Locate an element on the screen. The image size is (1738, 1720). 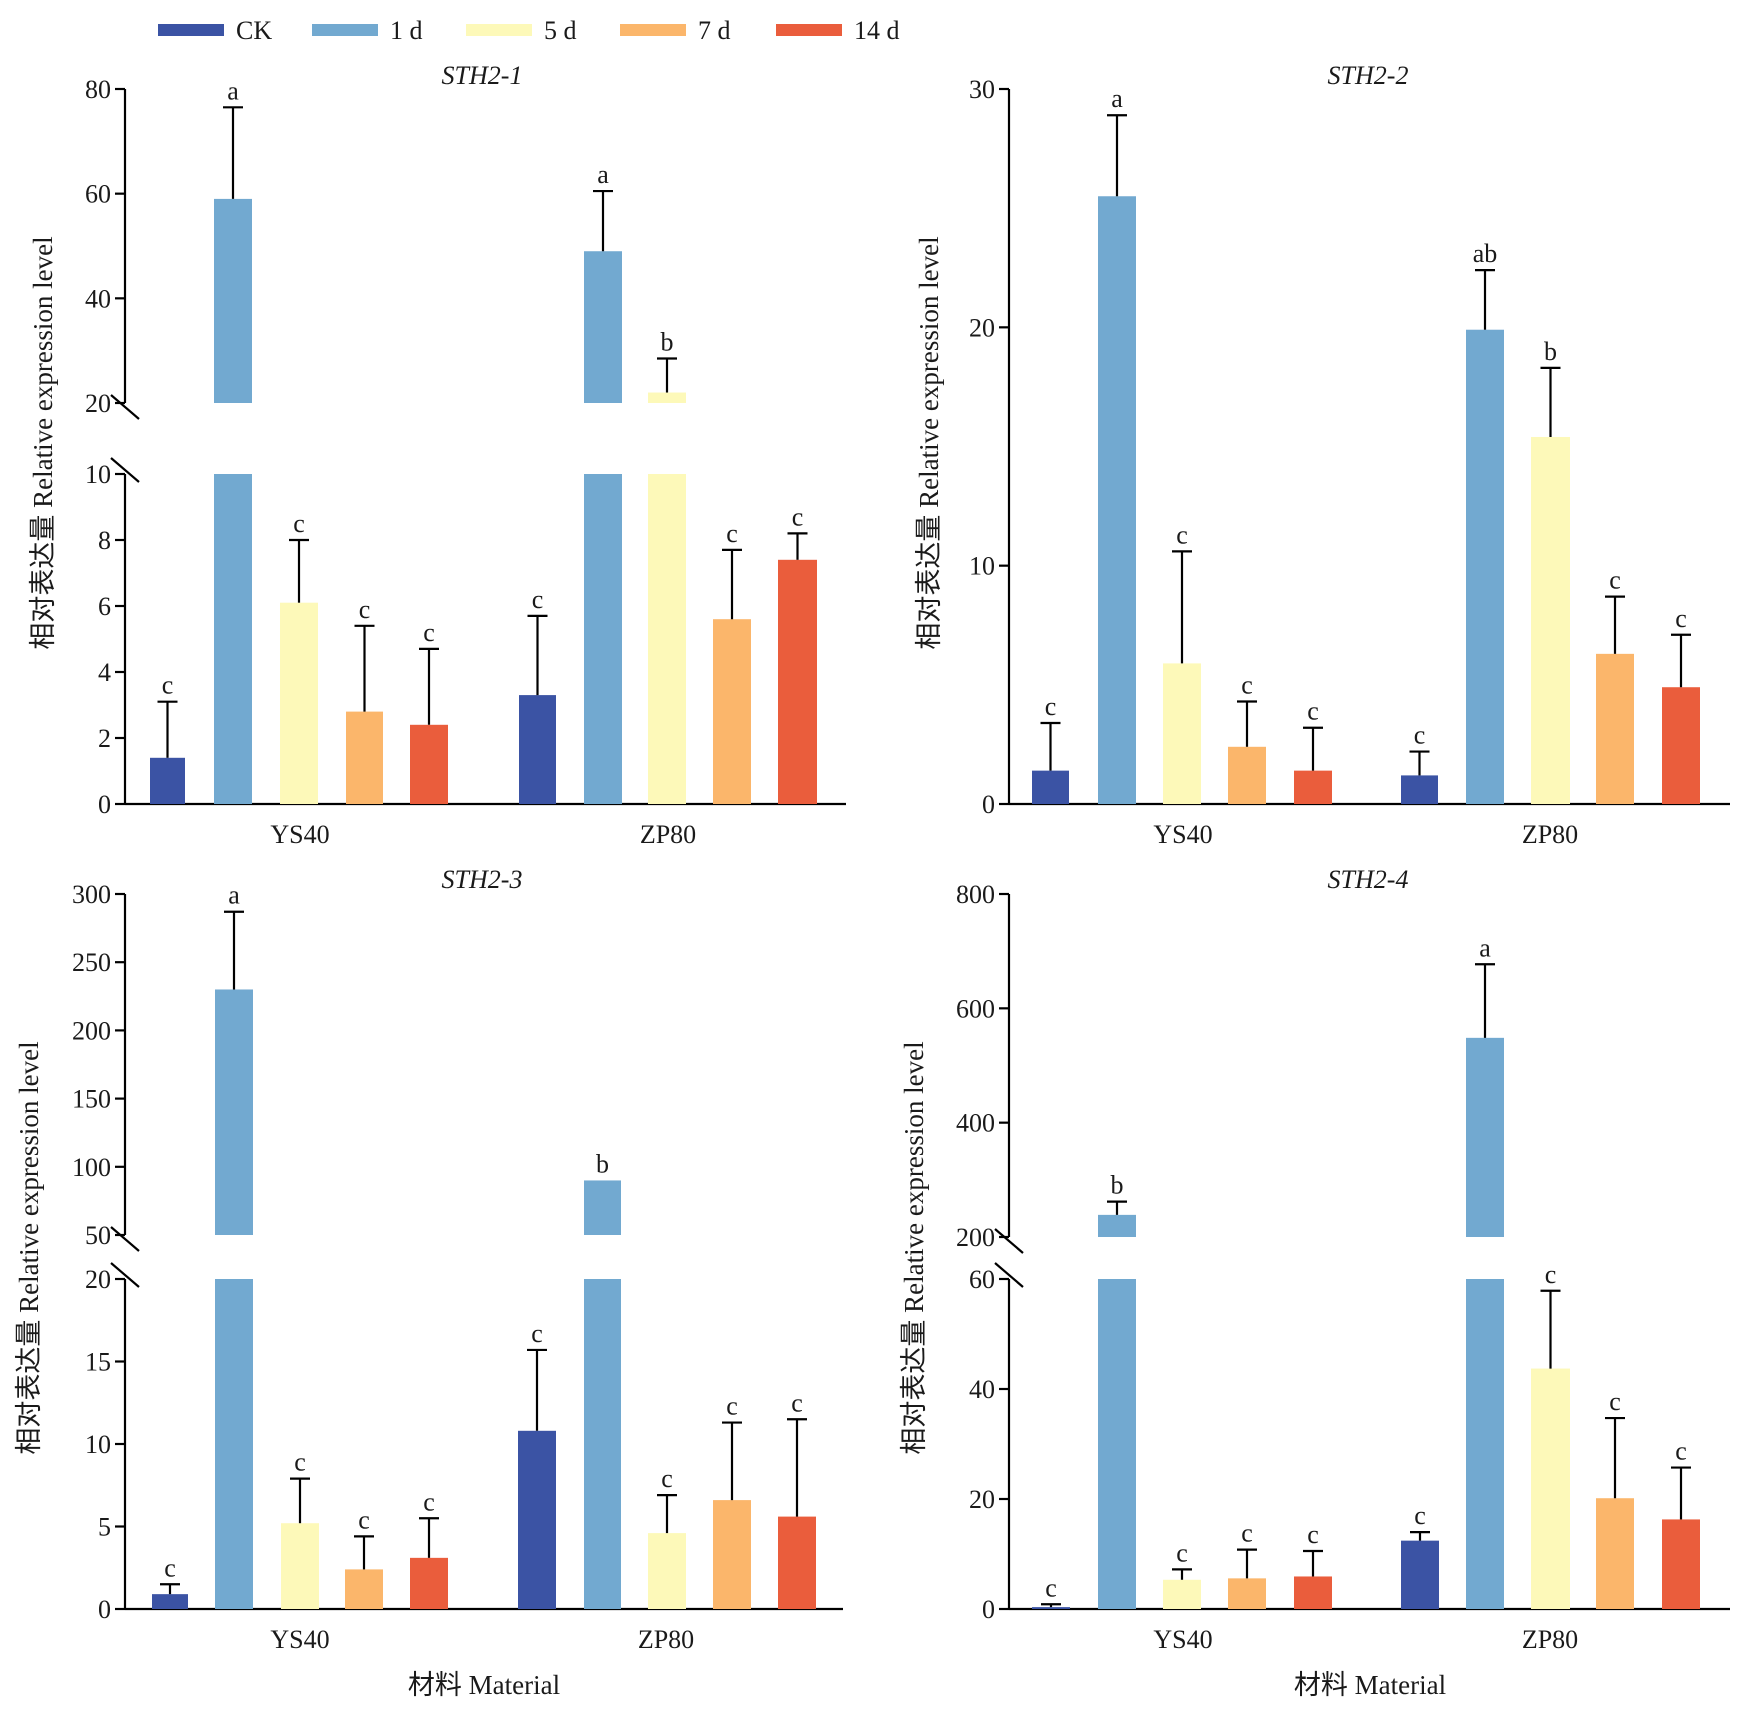
y-tick-label: 8 is located at coordinates (104, 540).